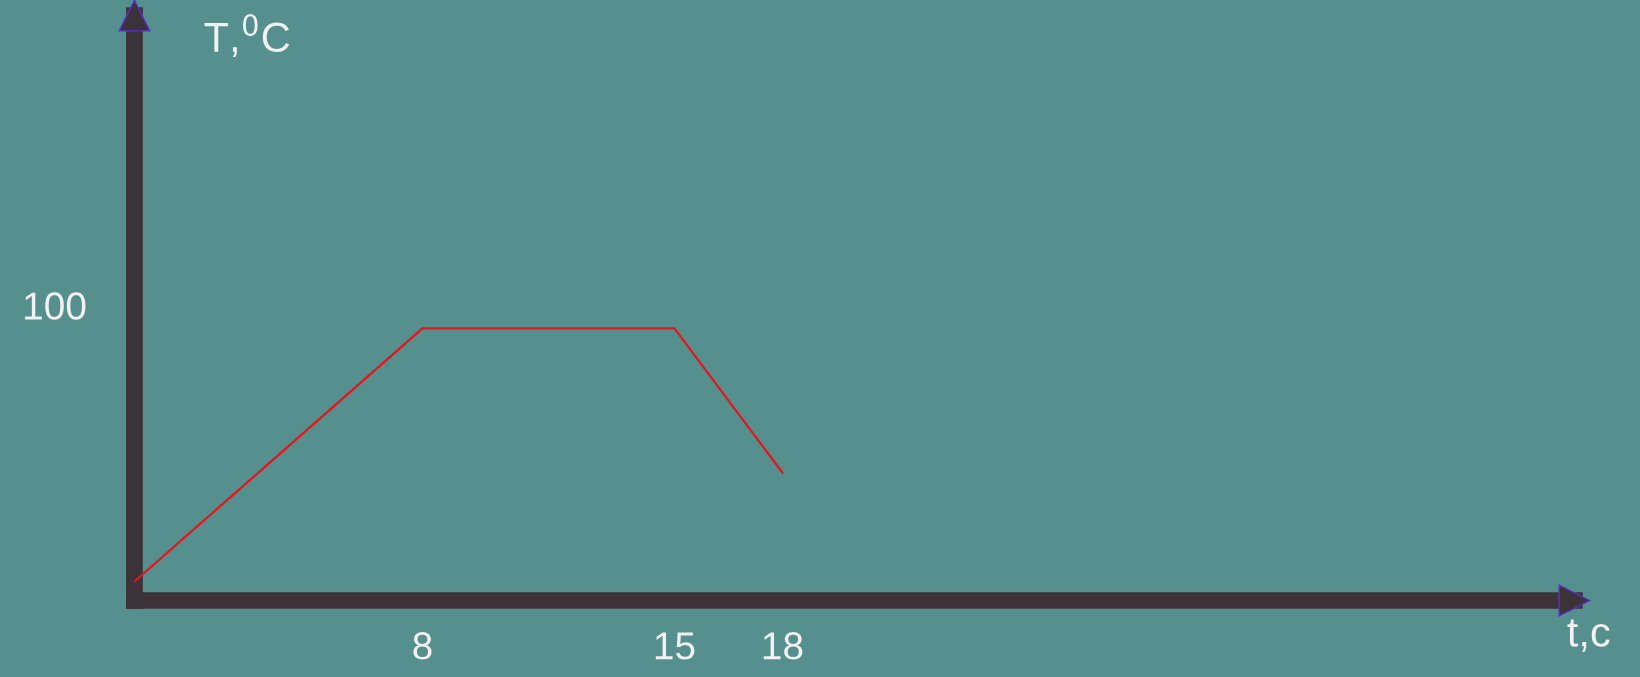 The height and width of the screenshot is (677, 1640). Describe the element at coordinates (675, 646) in the screenshot. I see `x-tick-label: 15` at that location.